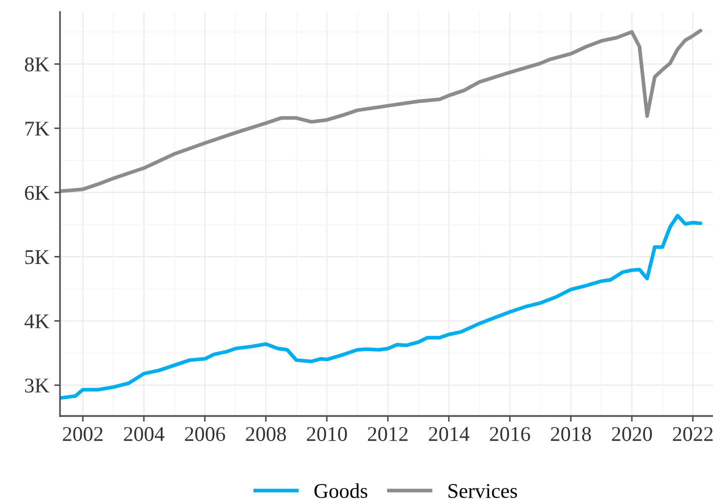 The height and width of the screenshot is (499, 713). What do you see at coordinates (388, 434) in the screenshot?
I see `x-tick-label: 2012` at bounding box center [388, 434].